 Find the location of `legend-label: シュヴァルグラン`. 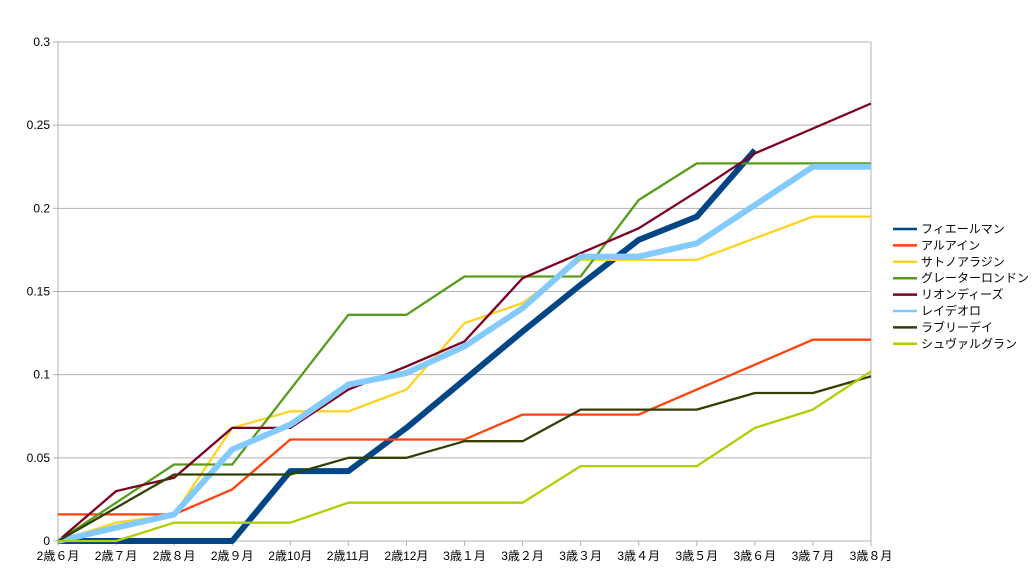

legend-label: シュヴァルグラン is located at coordinates (969, 343).